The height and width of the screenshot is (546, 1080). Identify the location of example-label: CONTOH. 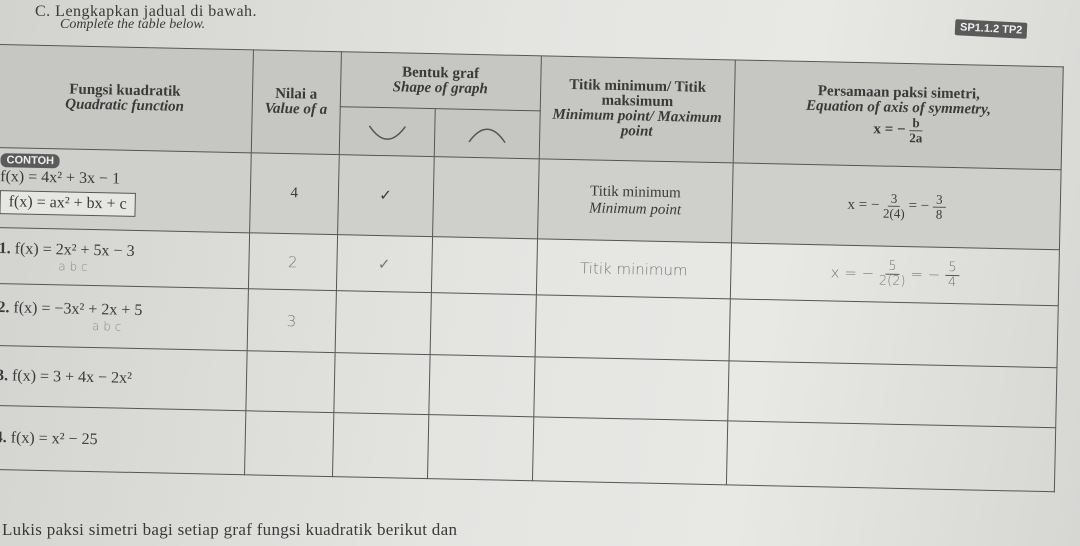
(30, 161).